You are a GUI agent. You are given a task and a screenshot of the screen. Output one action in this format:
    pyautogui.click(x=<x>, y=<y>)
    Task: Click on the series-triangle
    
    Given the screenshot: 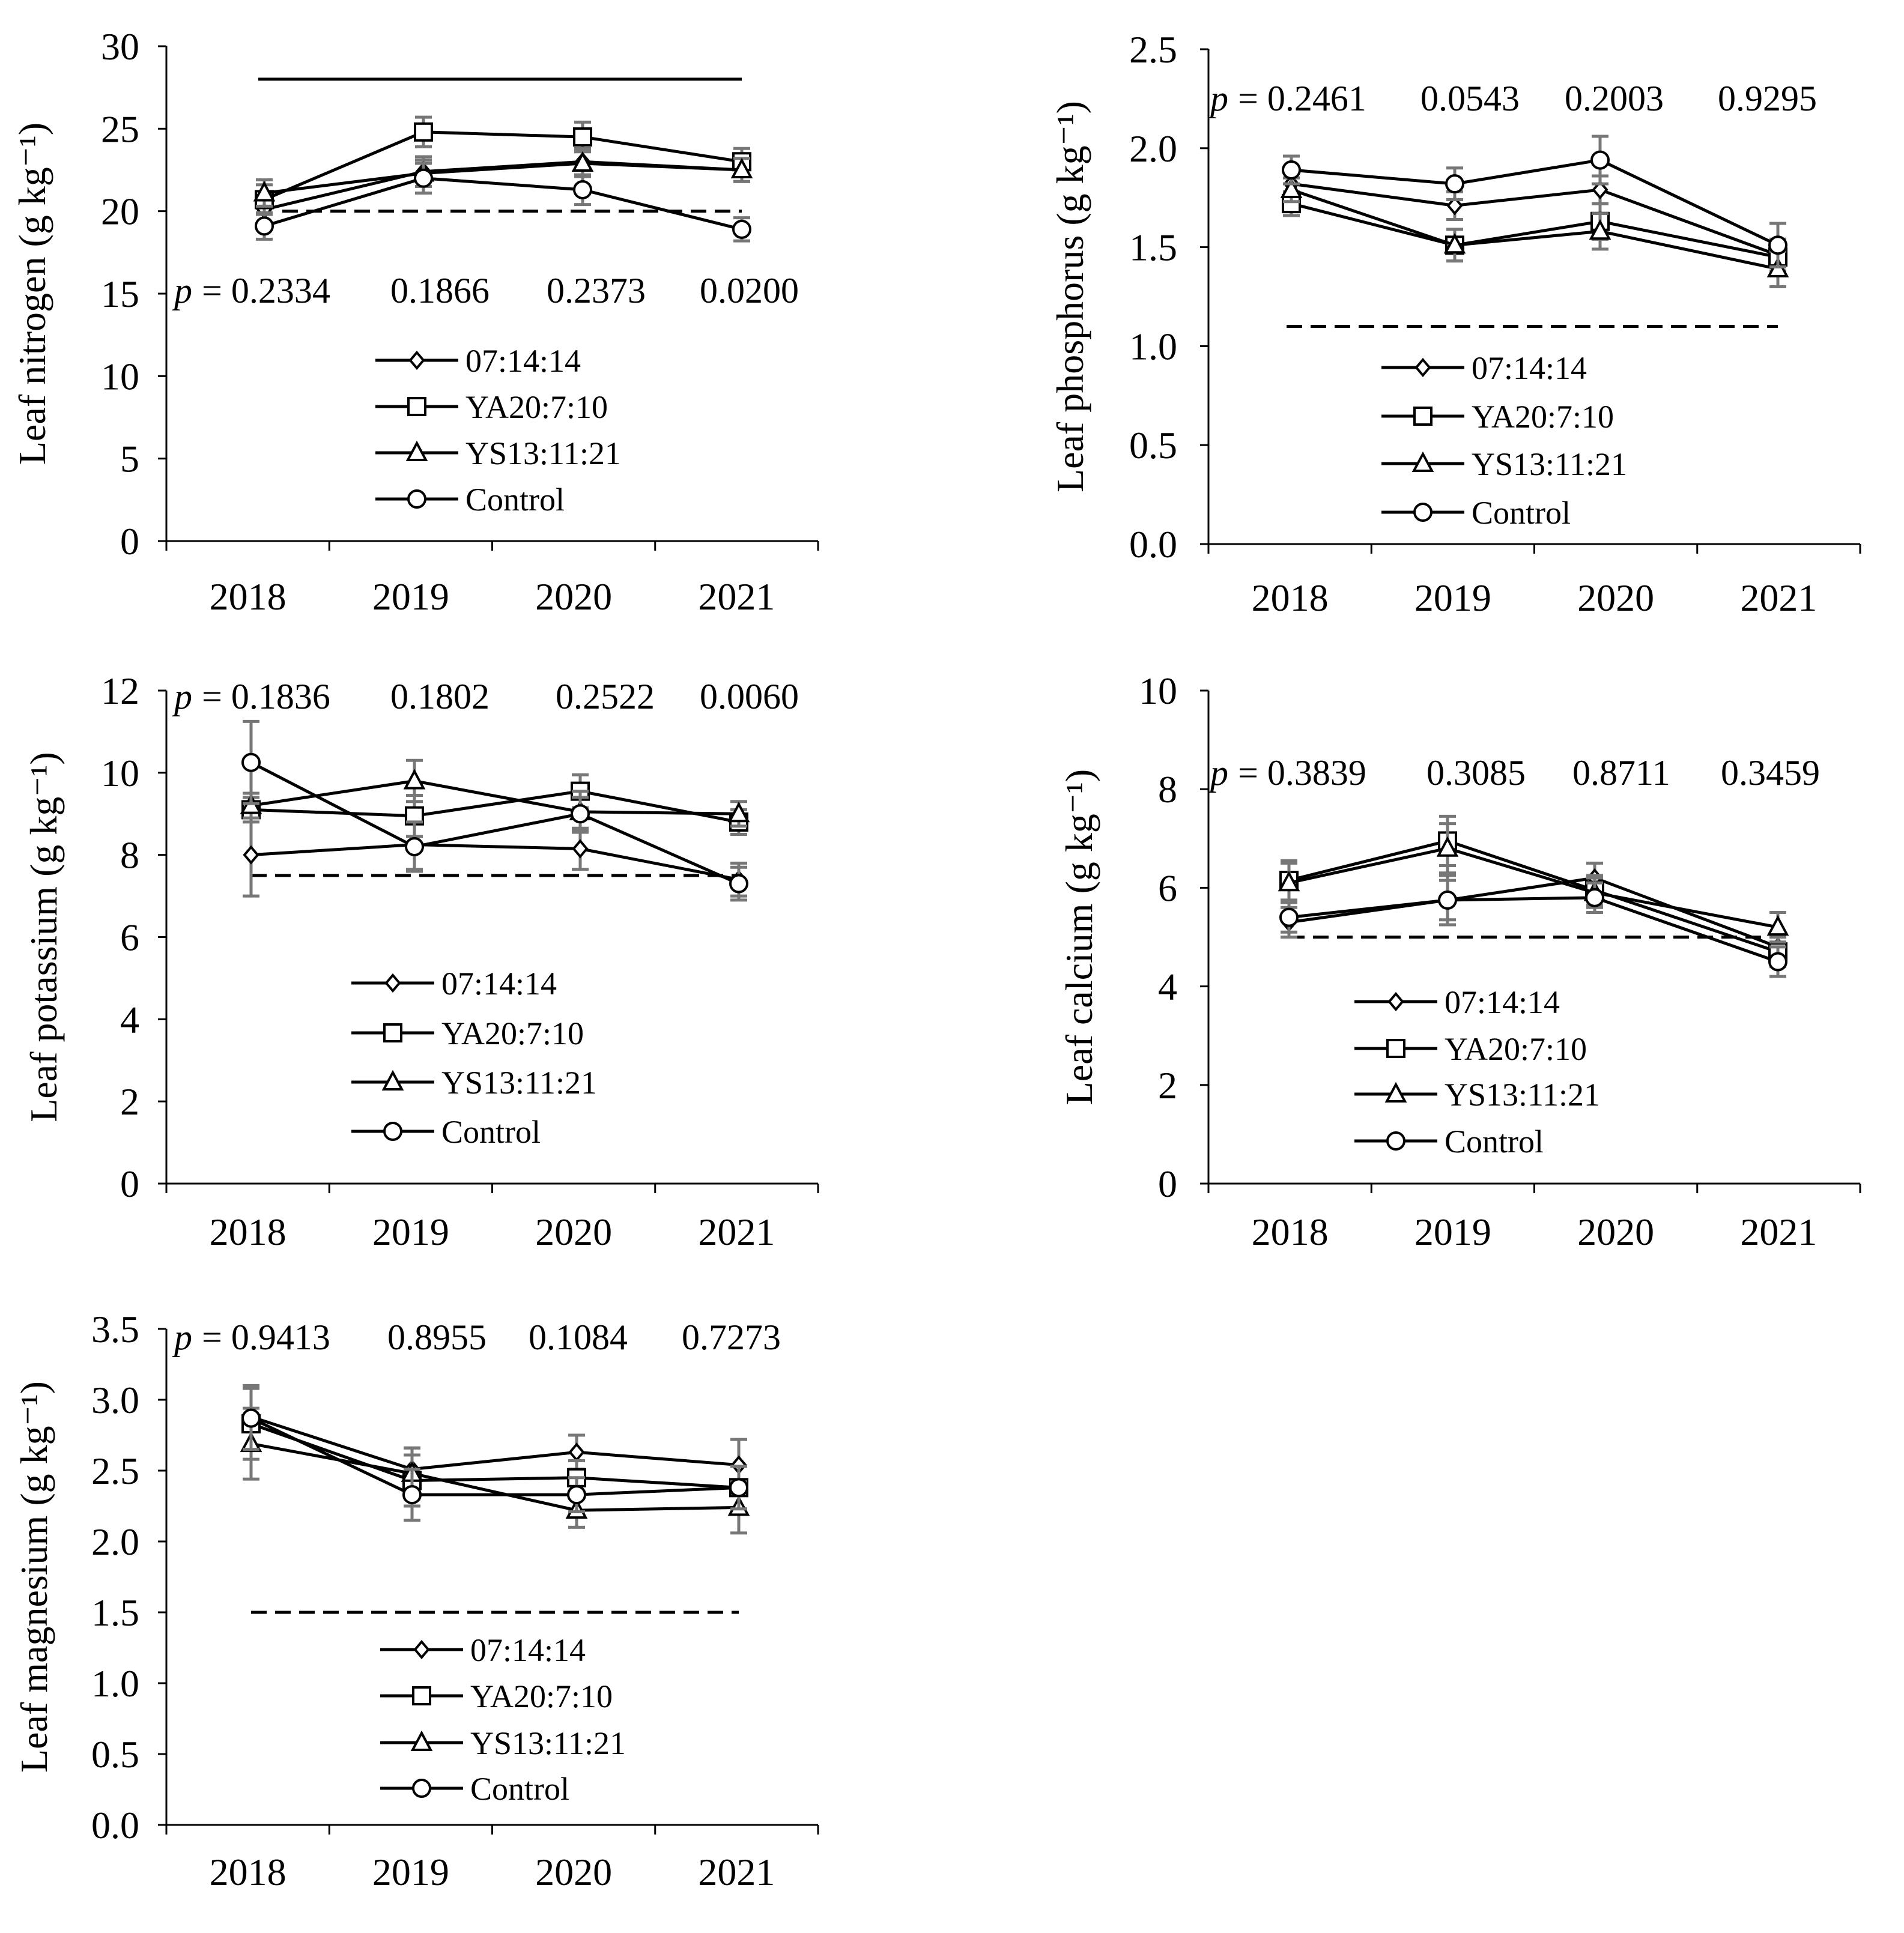 What is the action you would take?
    pyautogui.click(x=503, y=178)
    